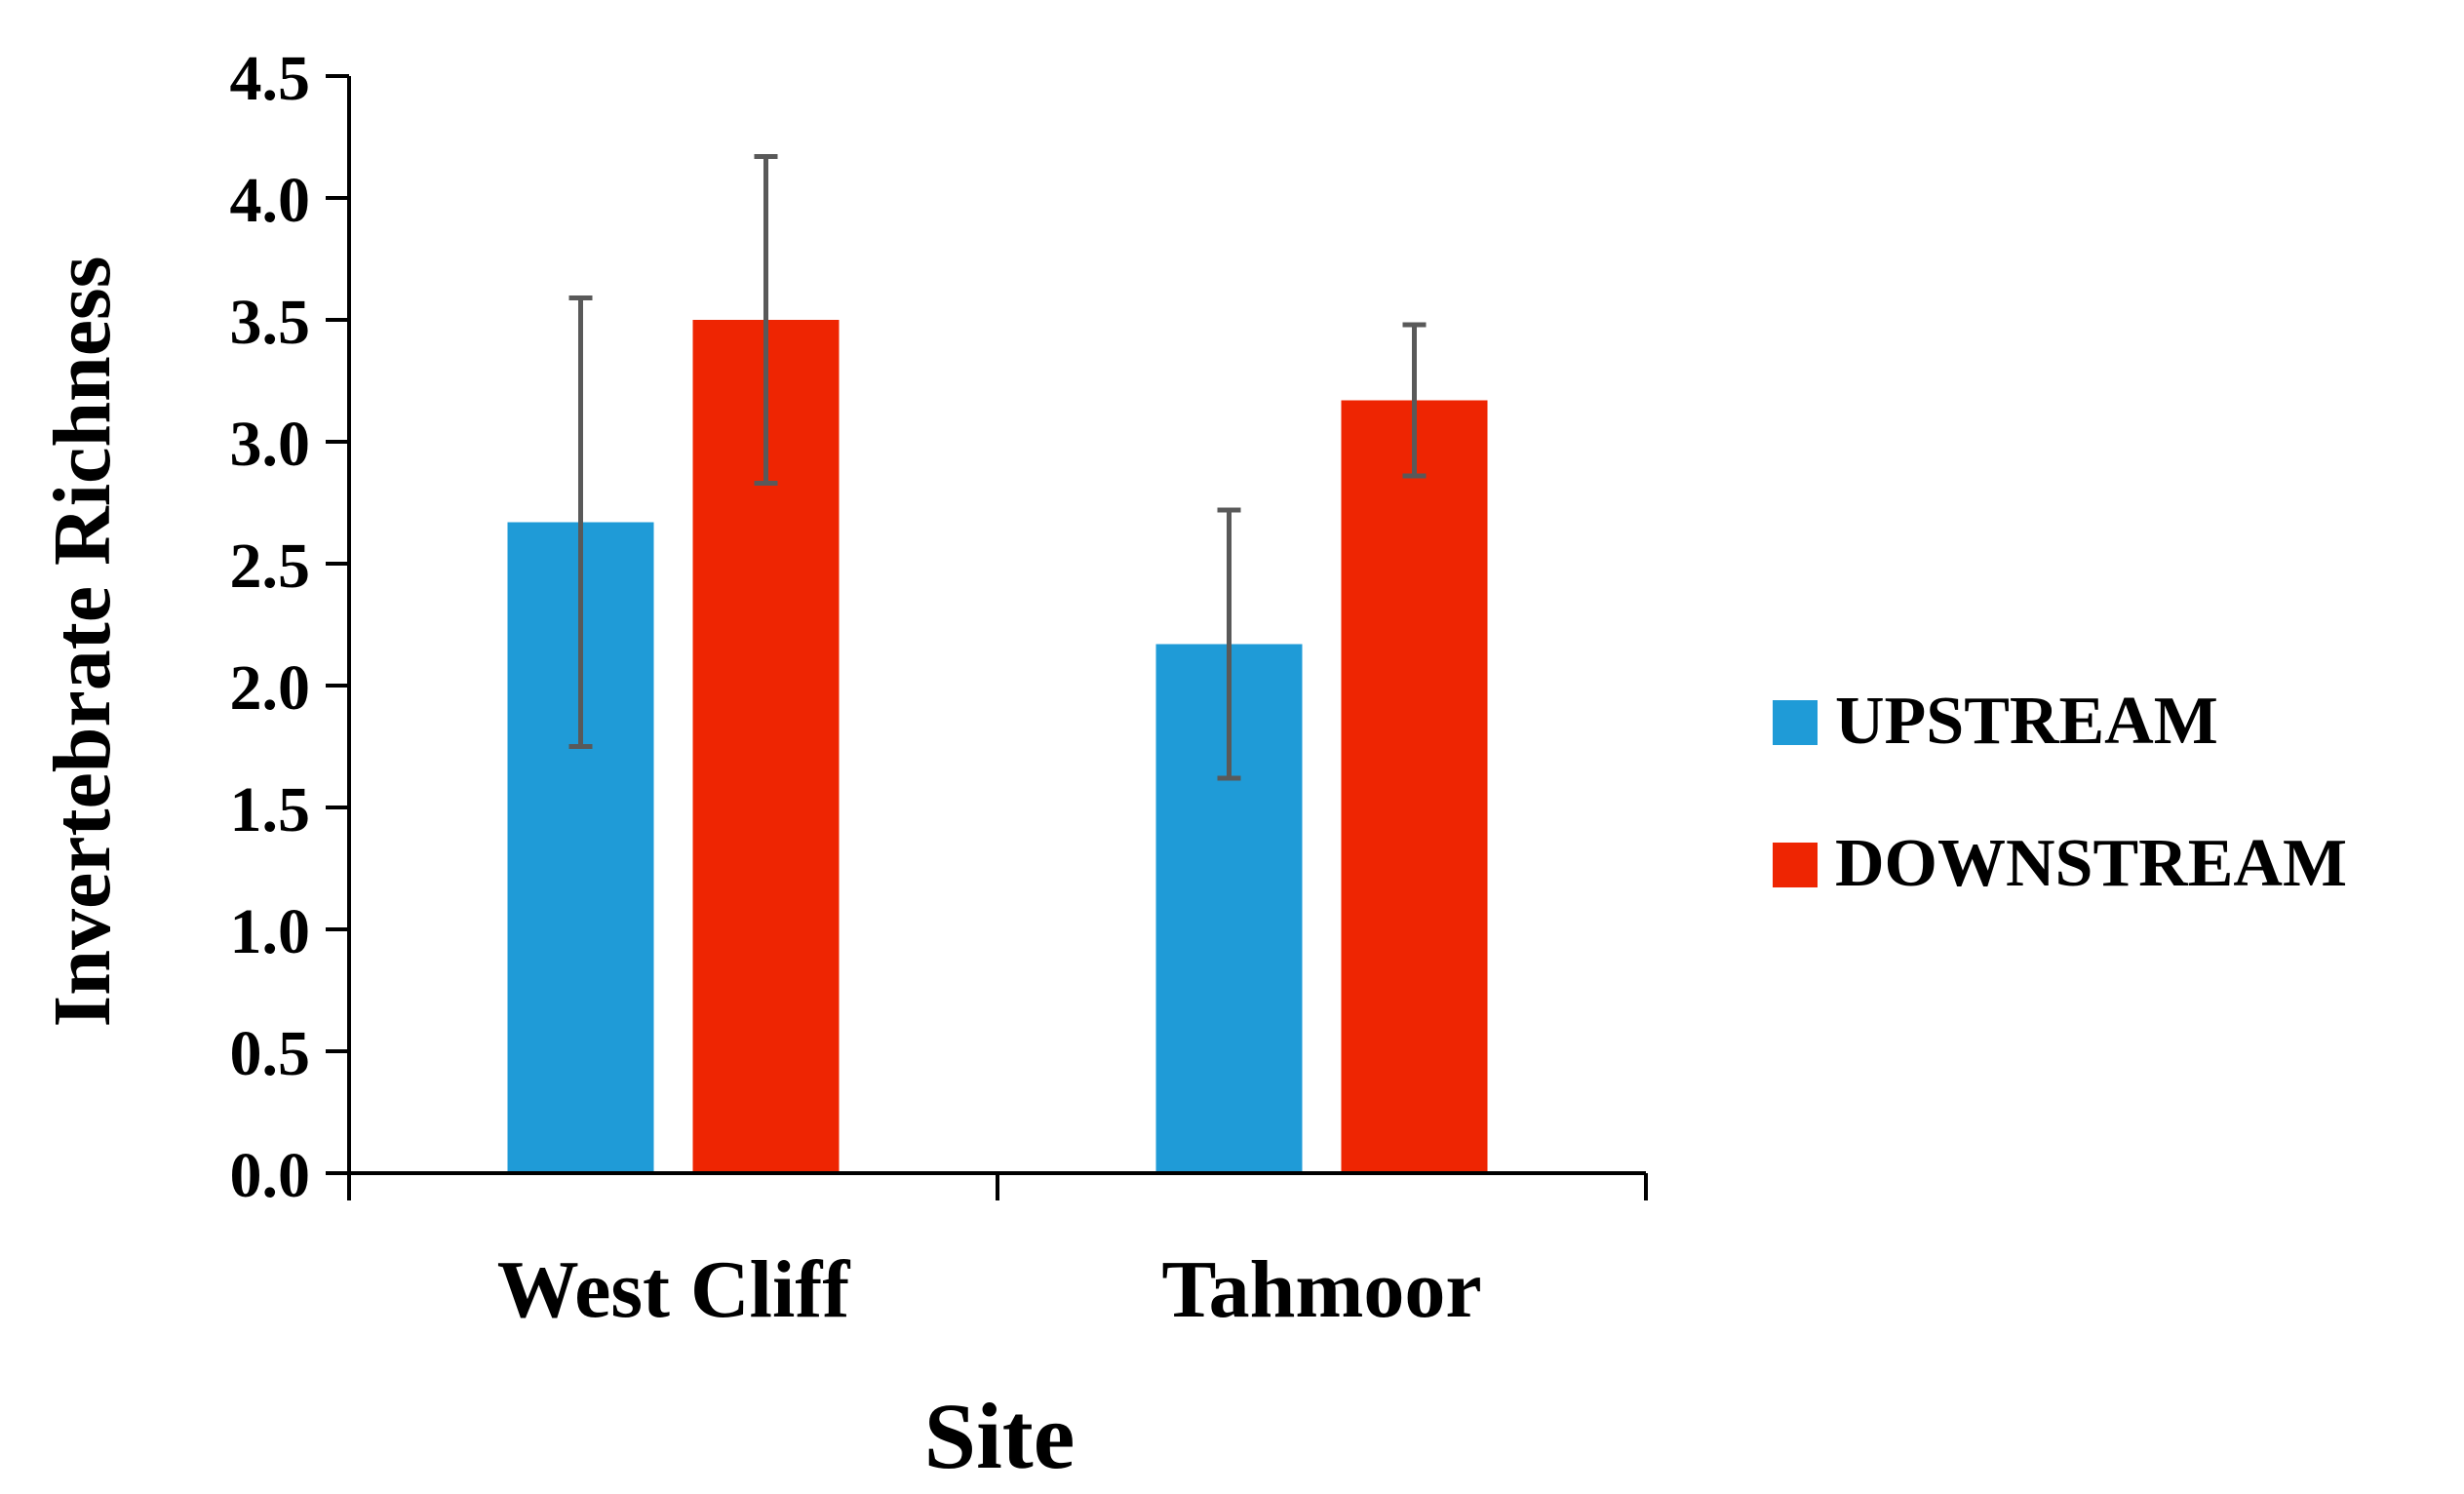 The width and height of the screenshot is (2464, 1494). I want to click on y-tick-label: 3.5, so click(270, 323).